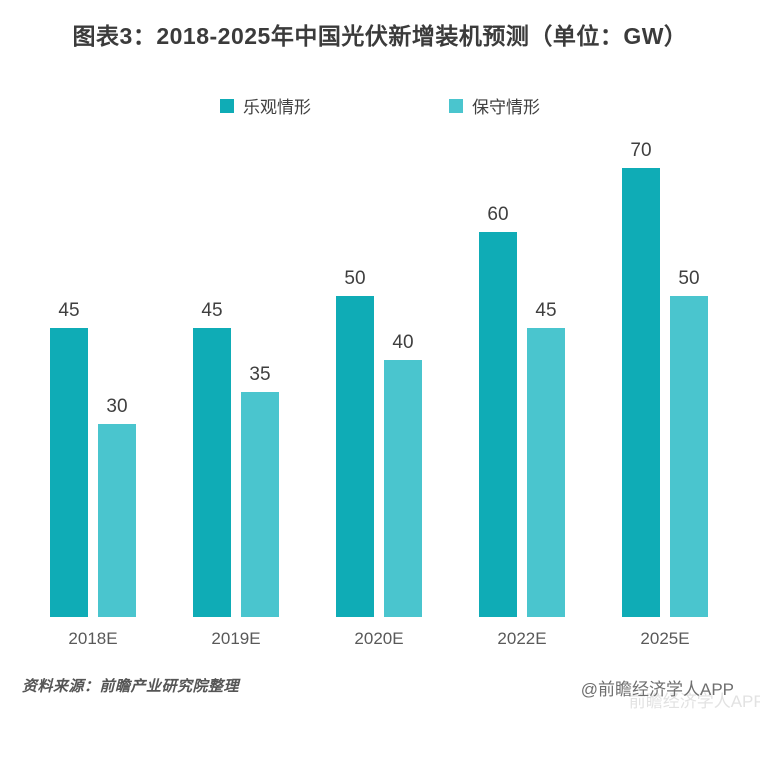 Image resolution: width=760 pixels, height=782 pixels. I want to click on x-axis-label: 2018E, so click(93, 639).